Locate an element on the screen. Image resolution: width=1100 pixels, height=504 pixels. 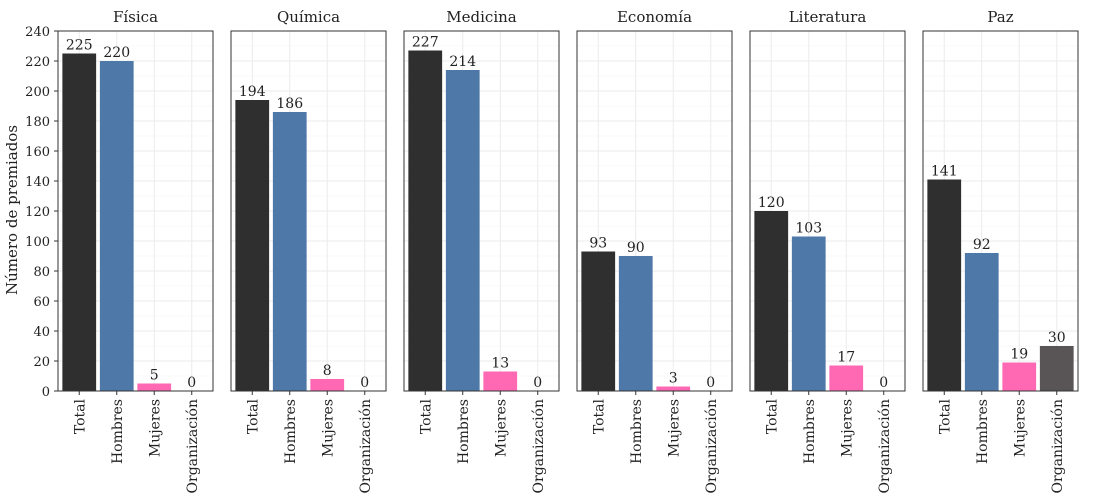
y-tick-label: 0 is located at coordinates (46, 392).